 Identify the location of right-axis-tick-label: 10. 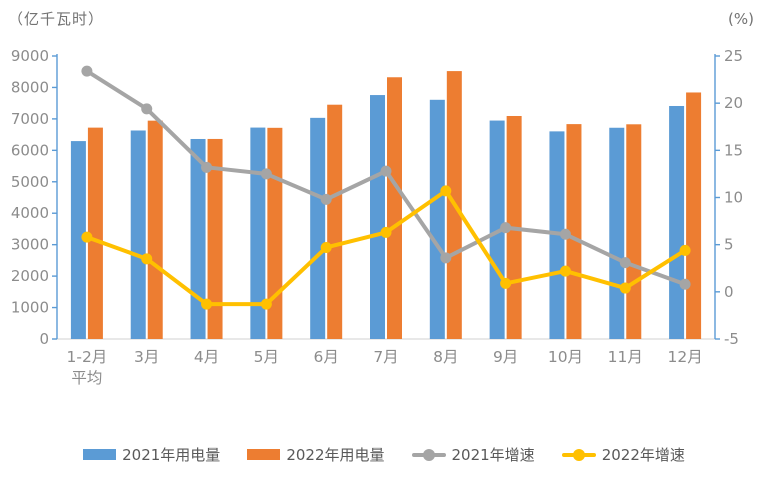
(733, 198).